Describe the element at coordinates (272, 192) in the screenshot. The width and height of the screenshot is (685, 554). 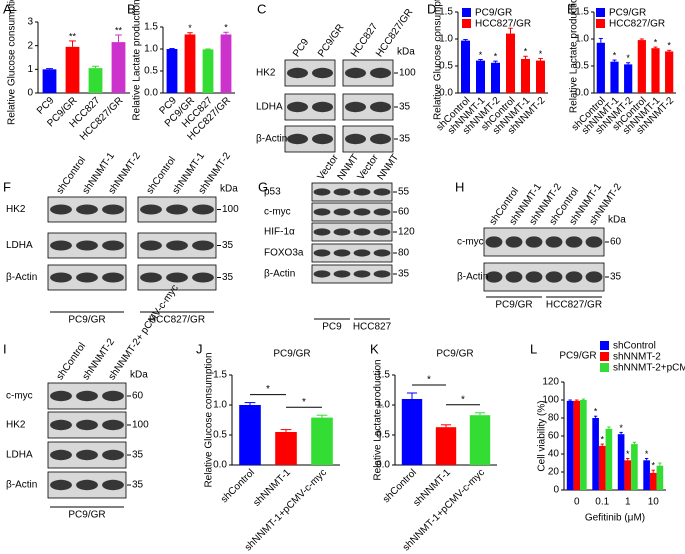
I see `row-label: p53` at that location.